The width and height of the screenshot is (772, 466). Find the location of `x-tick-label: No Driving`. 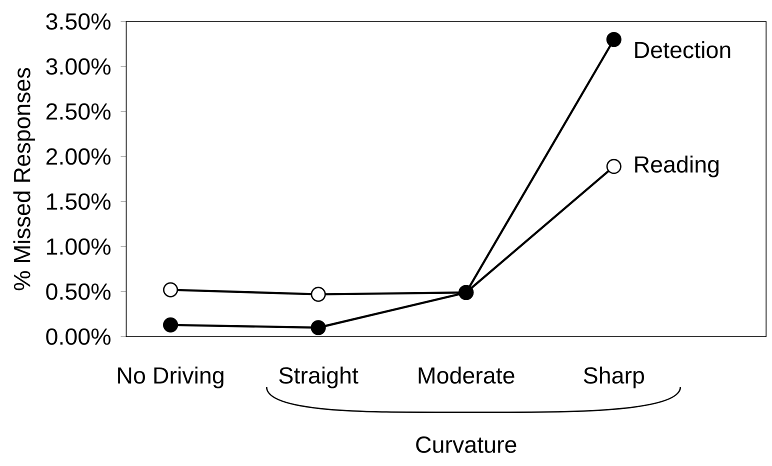

x-tick-label: No Driving is located at coordinates (171, 377).